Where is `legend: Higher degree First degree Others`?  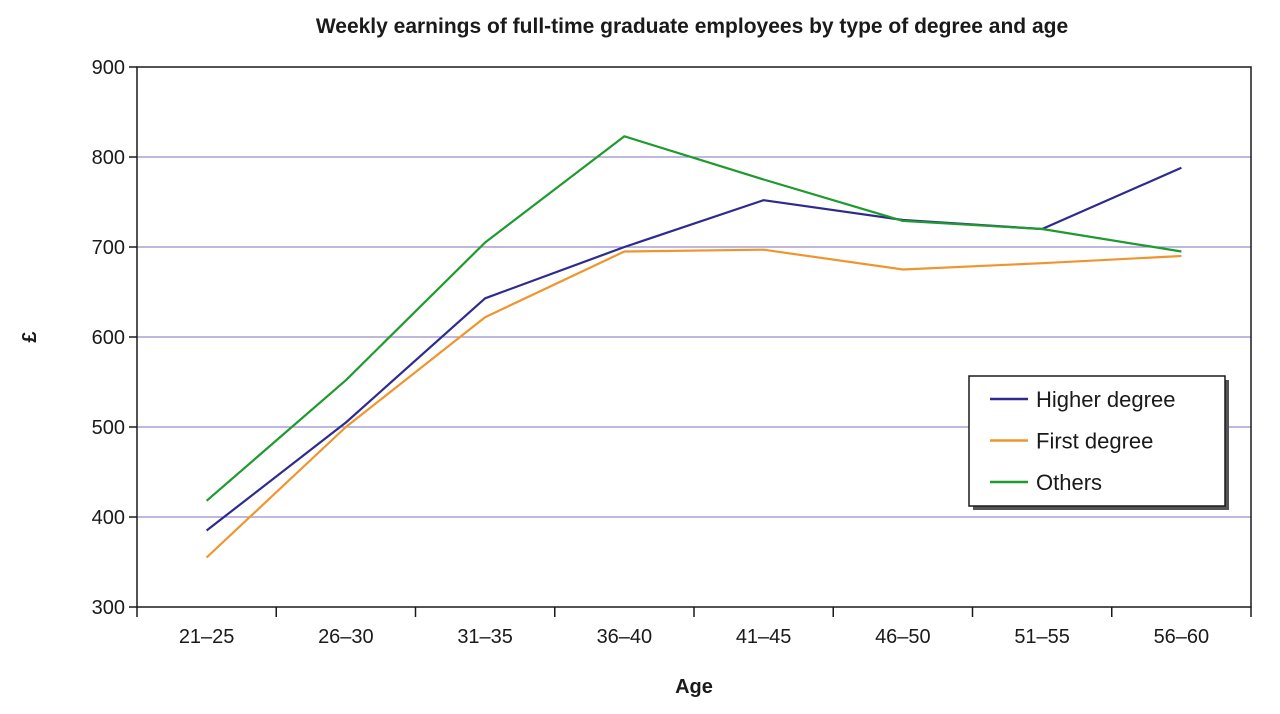 legend: Higher degree First degree Others is located at coordinates (1098, 442).